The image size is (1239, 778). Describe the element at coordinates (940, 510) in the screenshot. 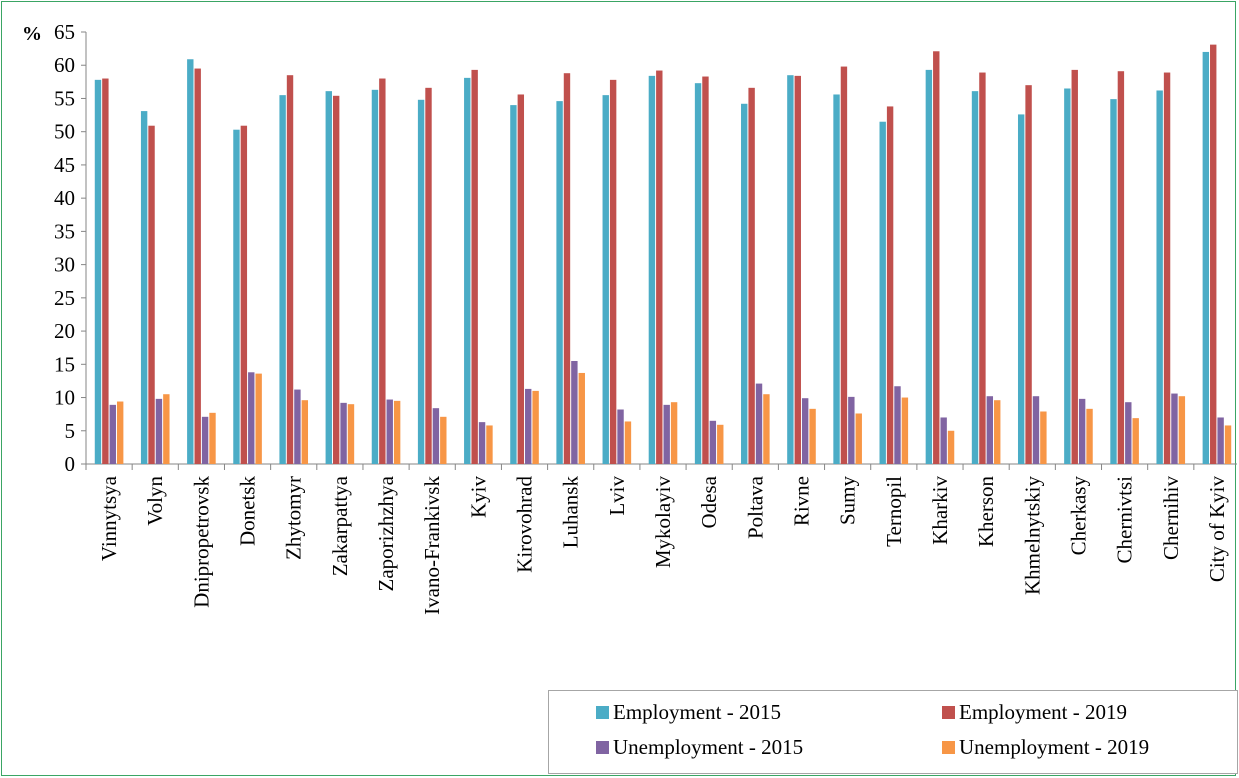

I see `x-tick-label: Kharkiv` at that location.